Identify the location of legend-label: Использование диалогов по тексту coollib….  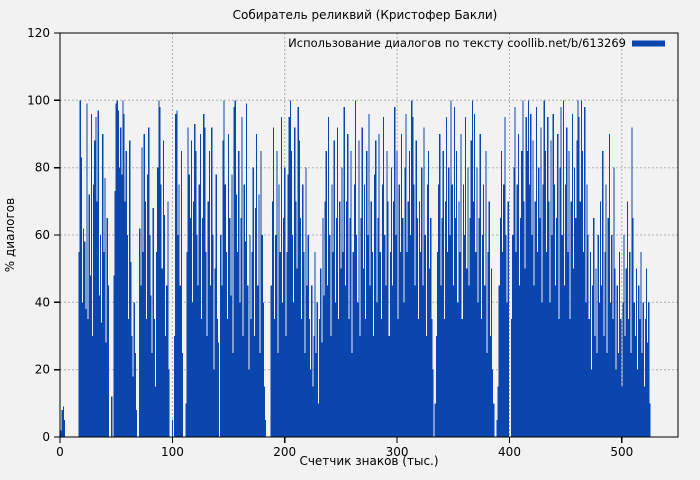
(457, 43).